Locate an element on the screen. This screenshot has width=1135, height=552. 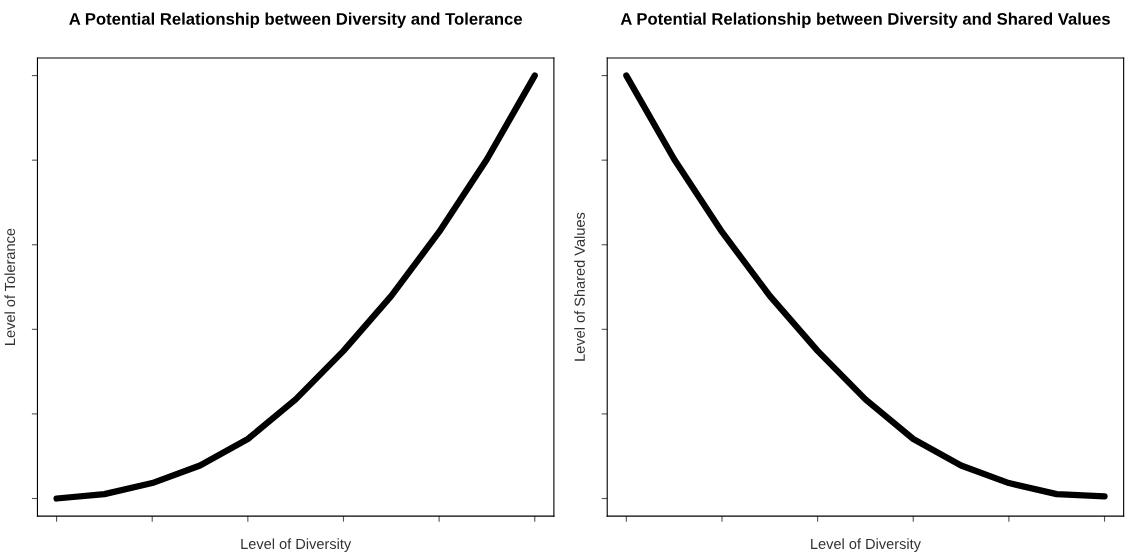
chart-title: A Potential Relationship between Diversity and Shared Values is located at coordinates (865, 20).